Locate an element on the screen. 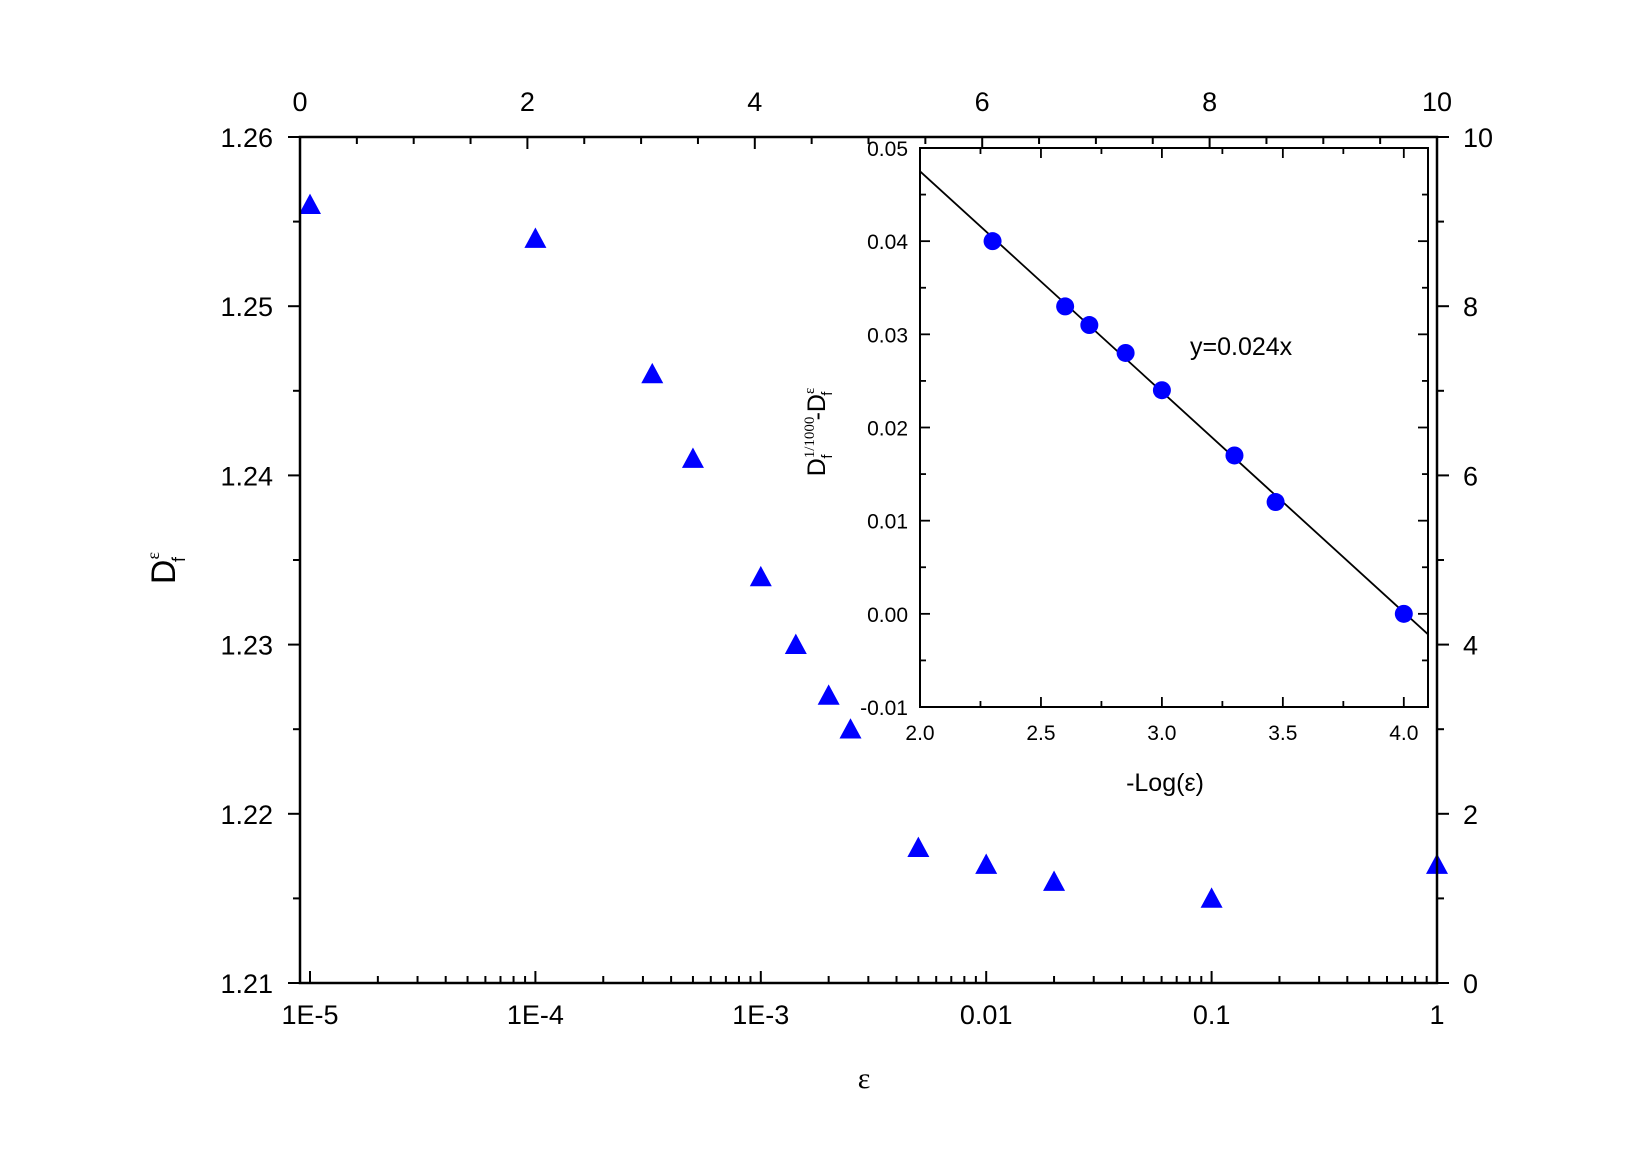 This screenshot has height=1165, width=1650. right-tick-label: 10 is located at coordinates (1478, 138).